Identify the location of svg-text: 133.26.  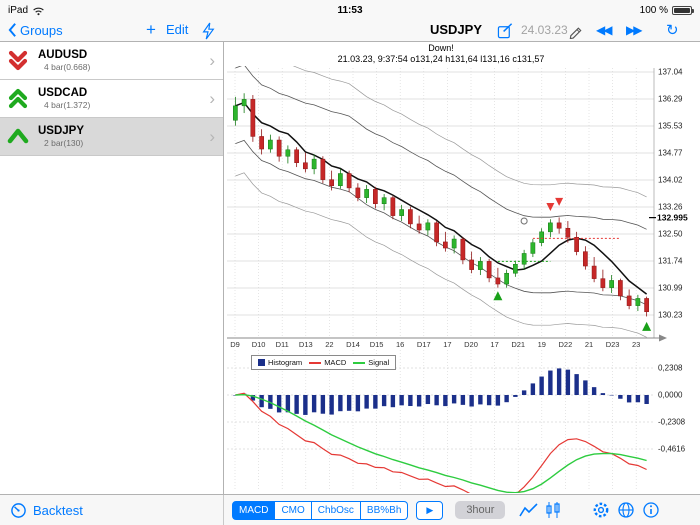
(670, 207).